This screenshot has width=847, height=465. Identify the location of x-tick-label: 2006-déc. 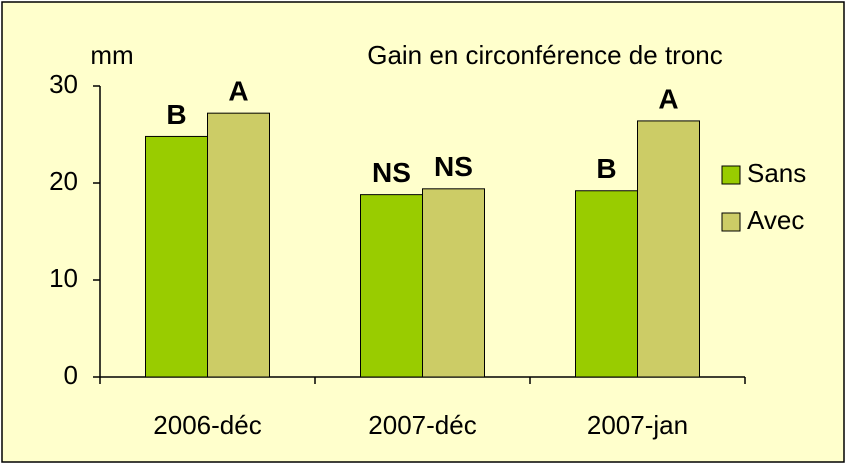
(207, 425).